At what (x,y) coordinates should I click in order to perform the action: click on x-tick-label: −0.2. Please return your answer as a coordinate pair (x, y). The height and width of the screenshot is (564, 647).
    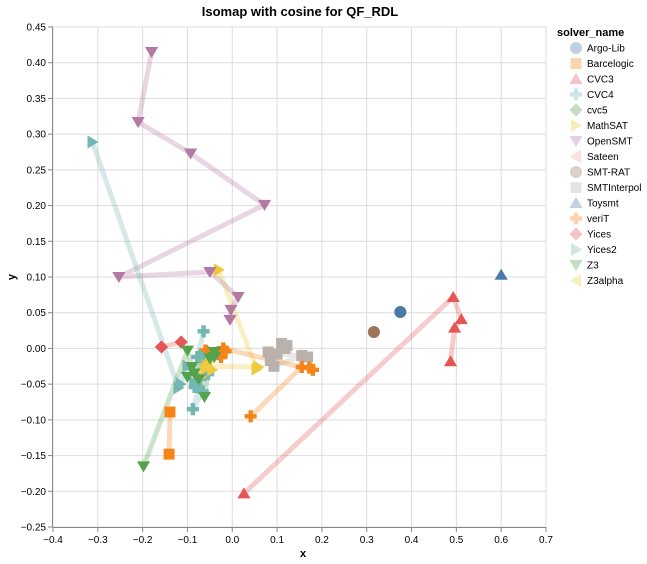
    Looking at the image, I should click on (143, 540).